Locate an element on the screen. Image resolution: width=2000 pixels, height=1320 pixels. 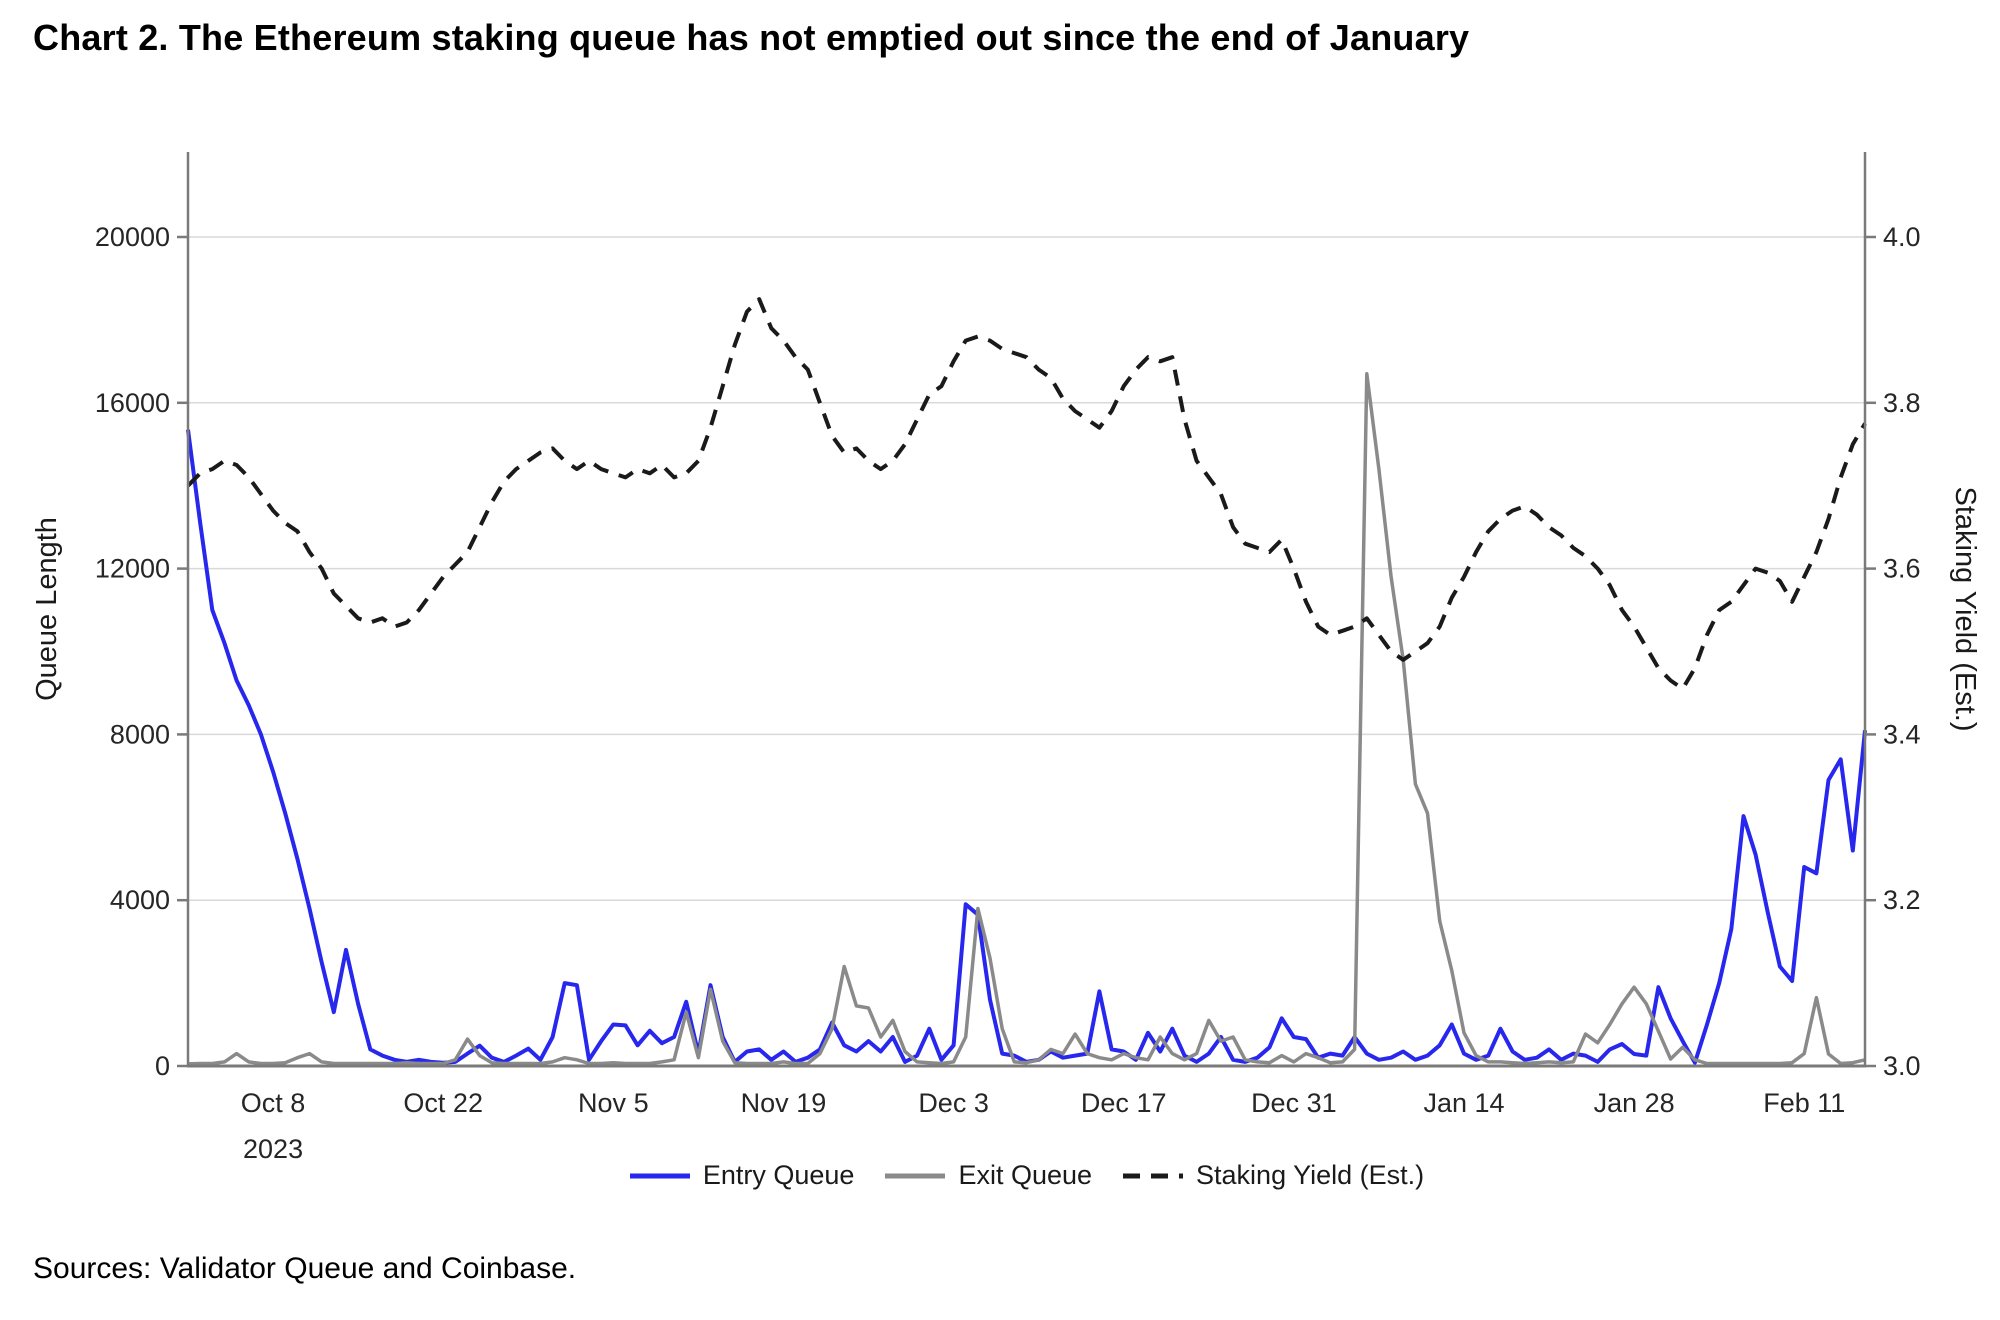
svg-text: Queue Length is located at coordinates (47, 609).